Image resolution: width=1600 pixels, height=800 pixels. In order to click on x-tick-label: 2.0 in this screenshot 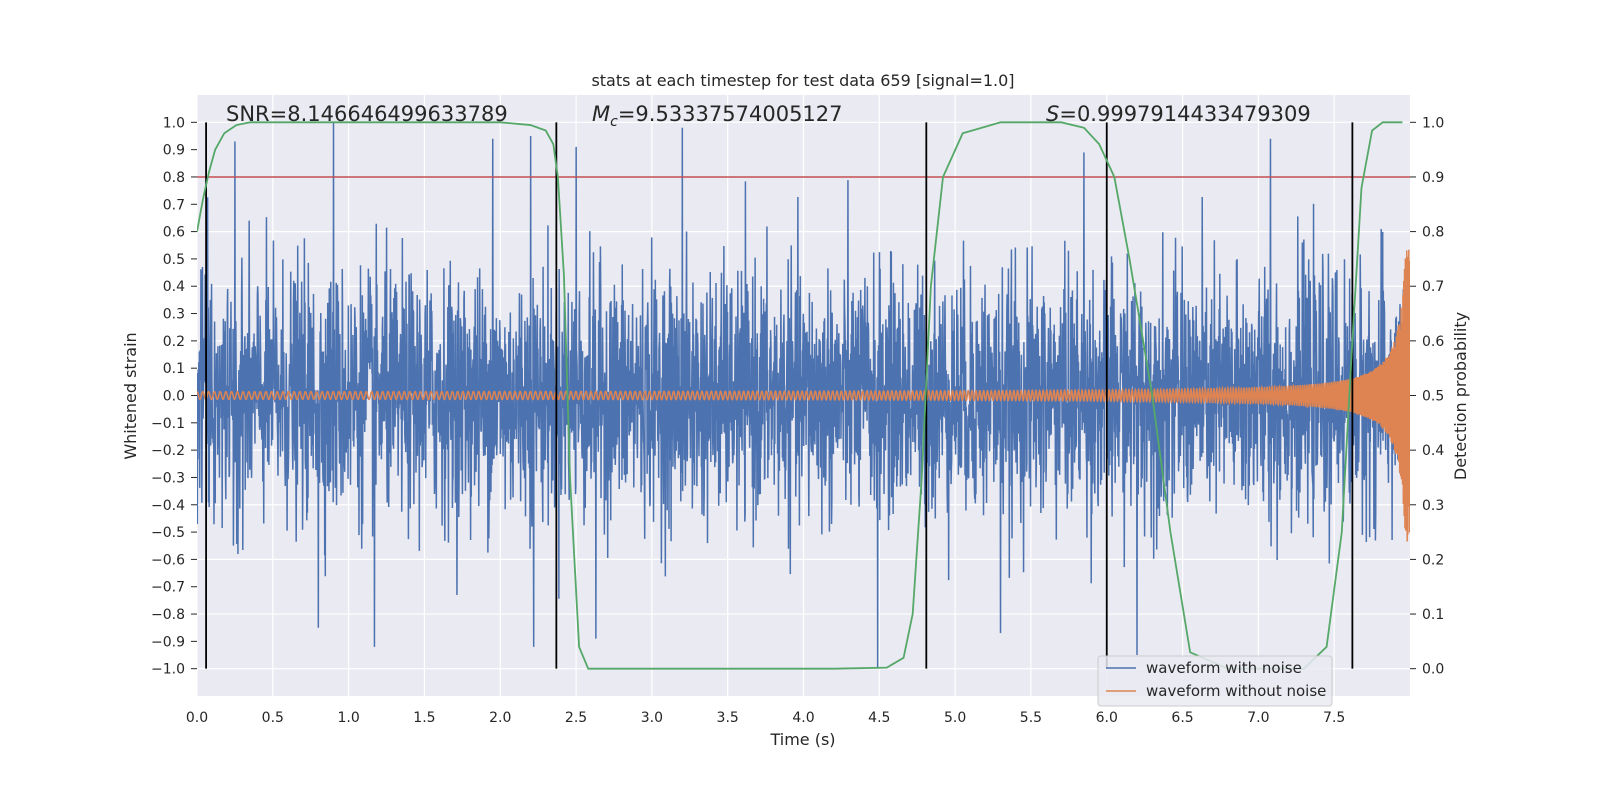, I will do `click(500, 718)`.